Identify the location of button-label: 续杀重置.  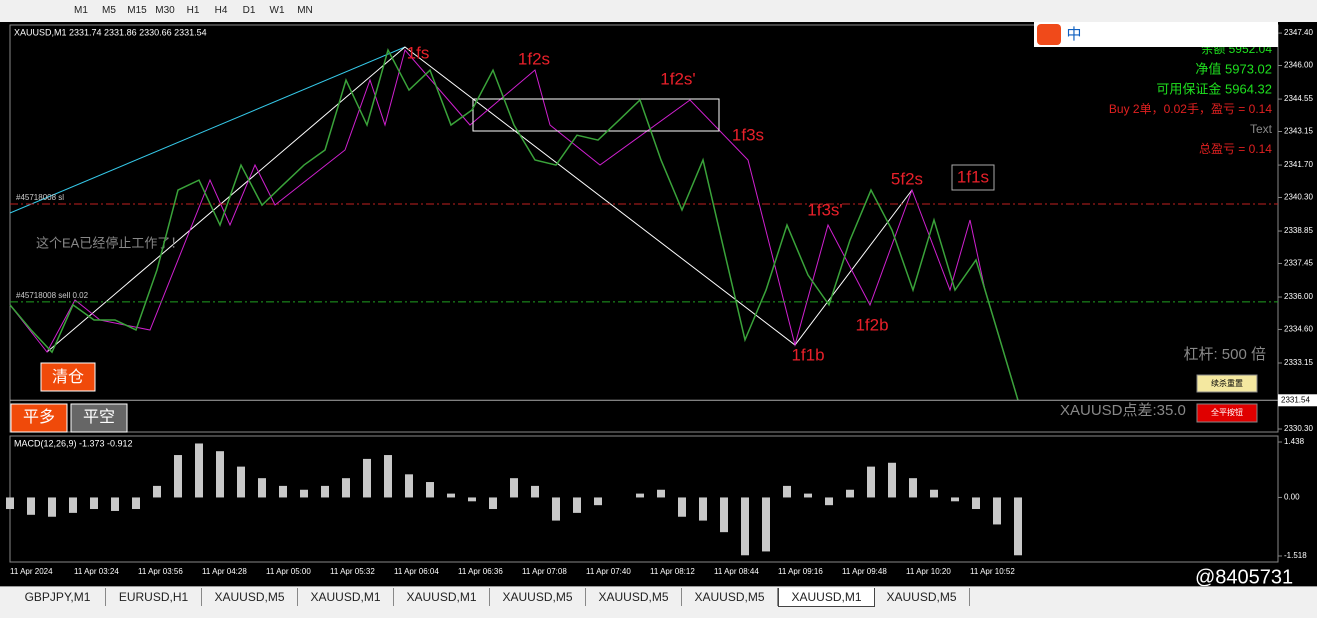
(1227, 383).